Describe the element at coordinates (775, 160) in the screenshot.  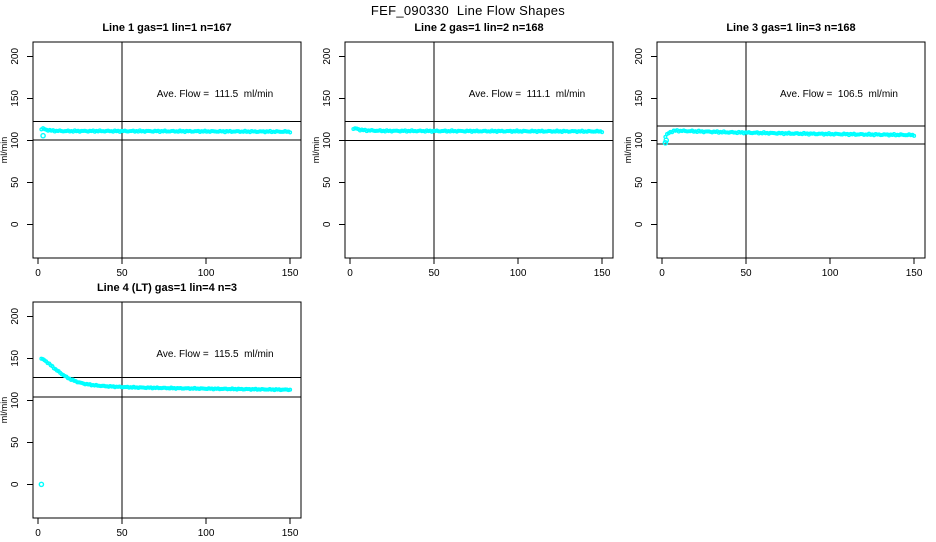
I see `scatter-plot-line-3: 0 50 100 150 0 50 100 150 200 ml/min` at that location.